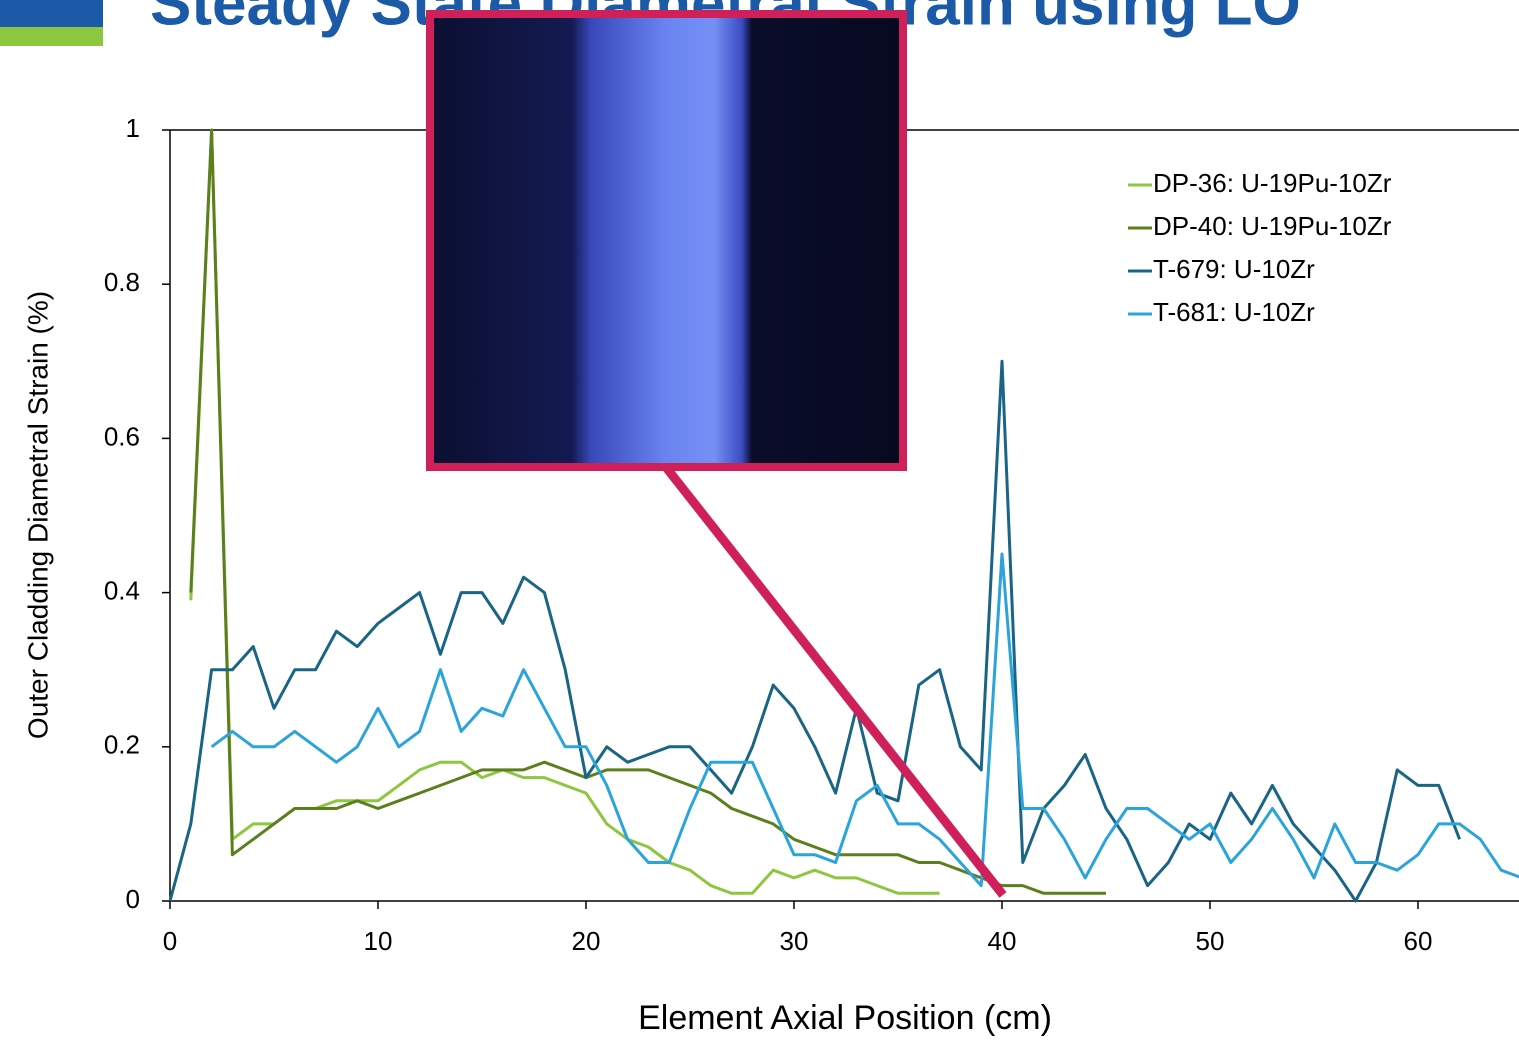 The width and height of the screenshot is (1519, 1045). I want to click on x-tick-label: 50, so click(1210, 941).